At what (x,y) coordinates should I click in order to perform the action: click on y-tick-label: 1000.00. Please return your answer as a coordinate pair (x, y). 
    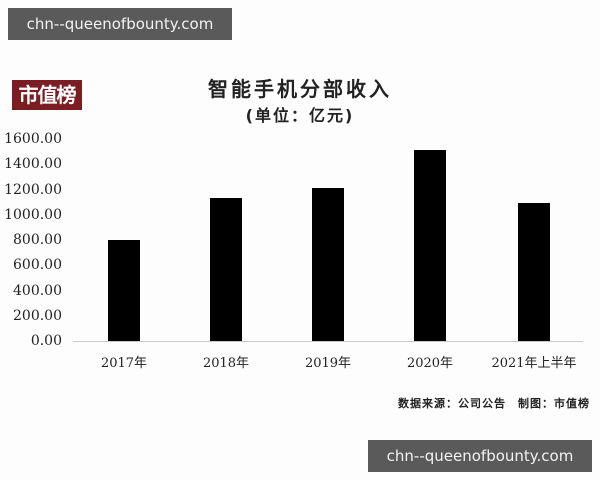
    Looking at the image, I should click on (33, 214).